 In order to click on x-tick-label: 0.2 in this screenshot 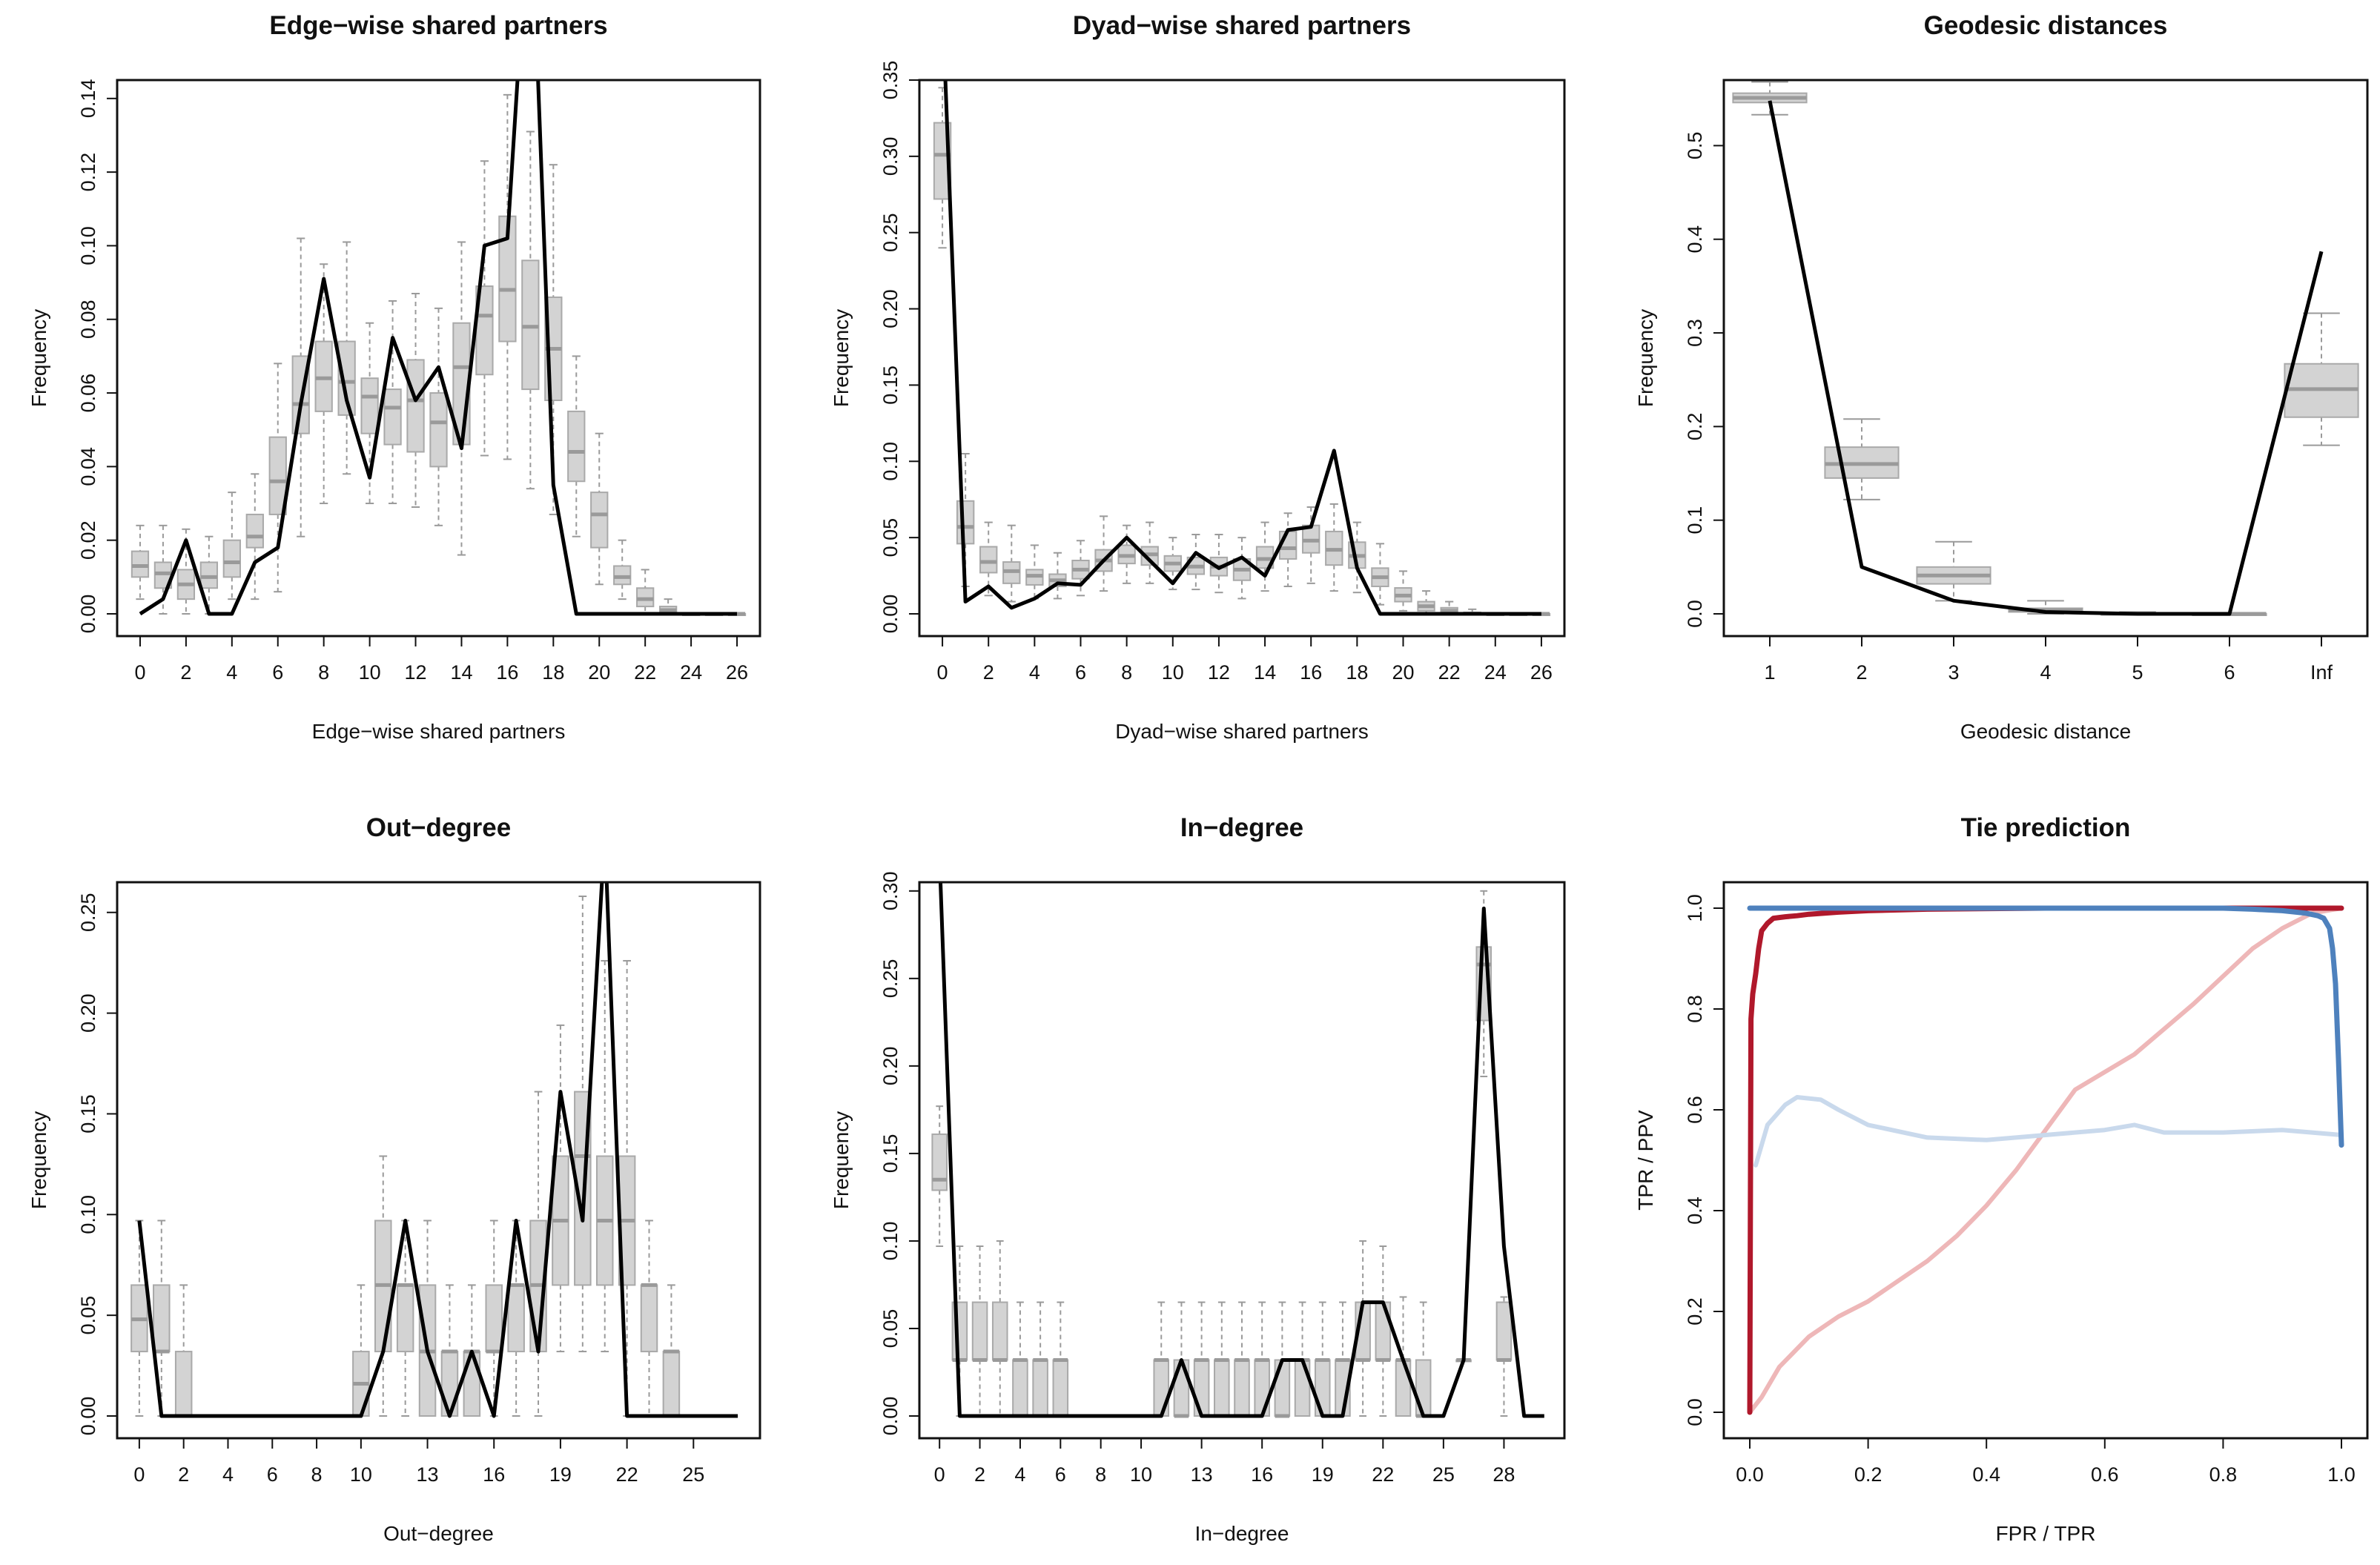, I will do `click(1868, 1474)`.